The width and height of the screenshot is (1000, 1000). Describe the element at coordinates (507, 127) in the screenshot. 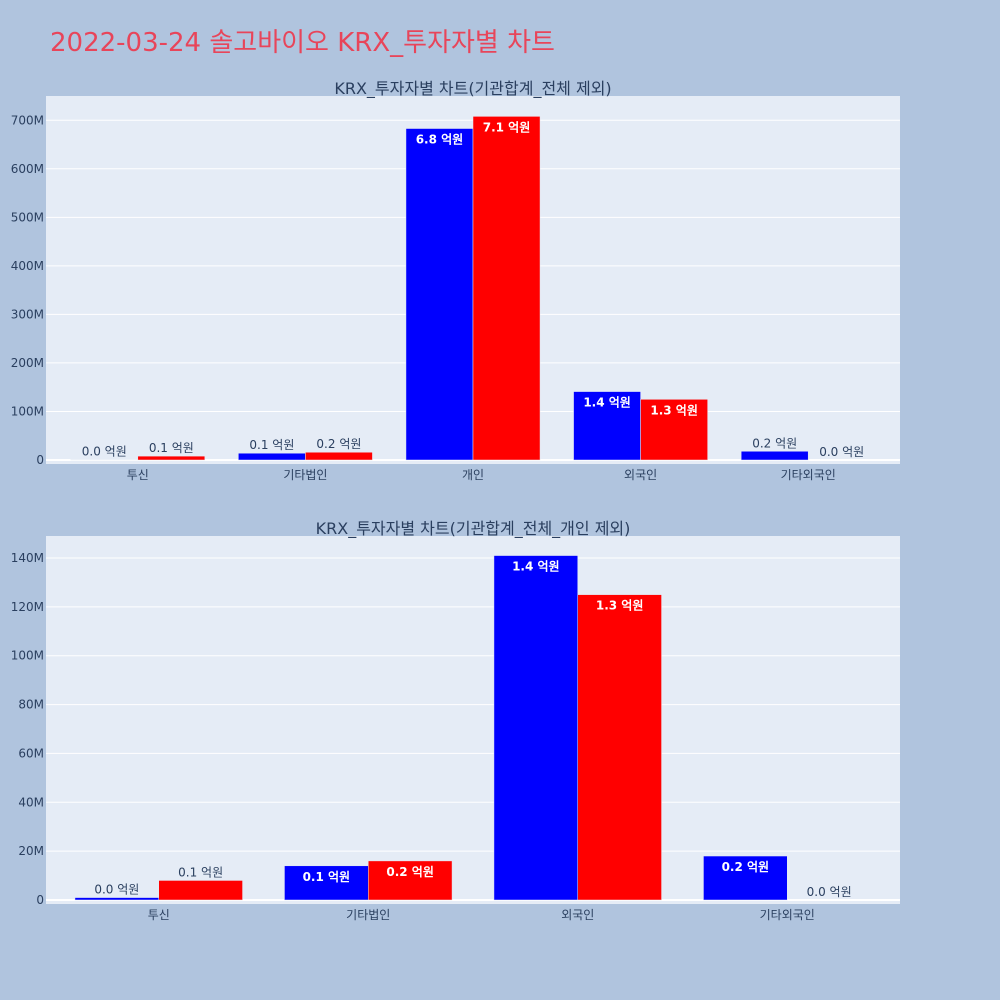

I see `data-label: 7.1 억원` at that location.